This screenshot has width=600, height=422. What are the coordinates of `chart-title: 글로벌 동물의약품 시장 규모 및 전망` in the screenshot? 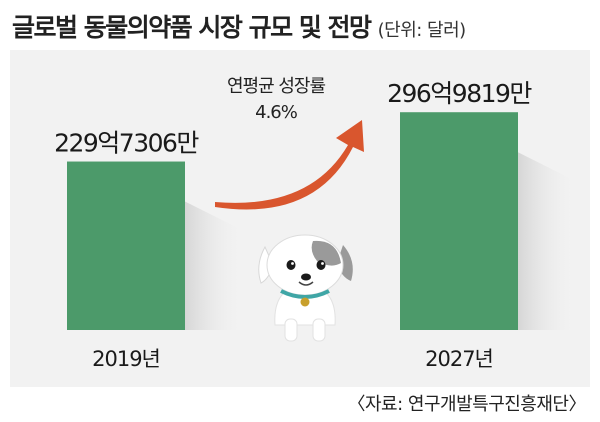 It's located at (192, 27).